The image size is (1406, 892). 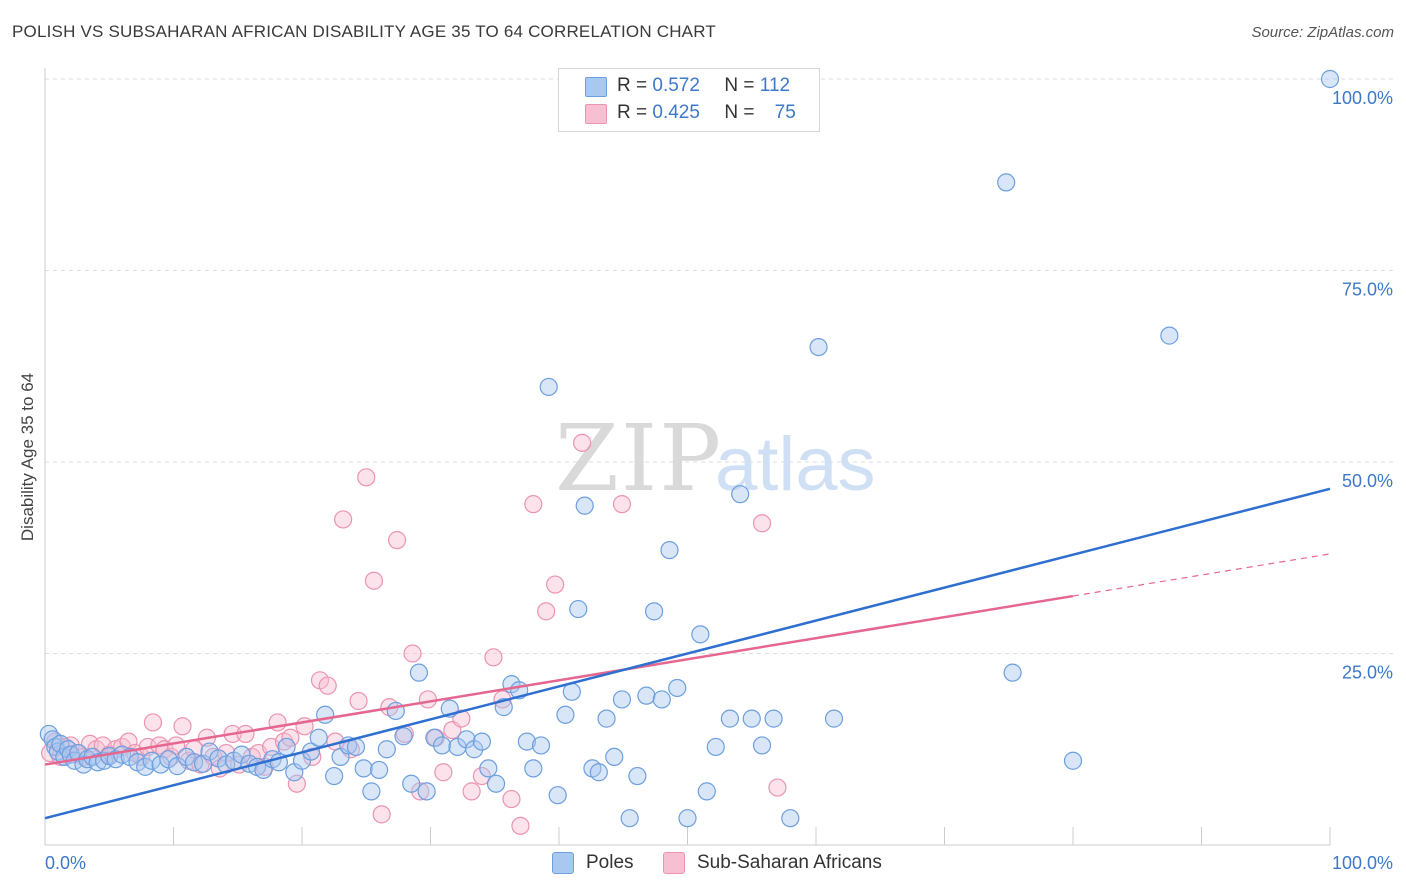 I want to click on poles-legend-label: Poles, so click(x=610, y=862).